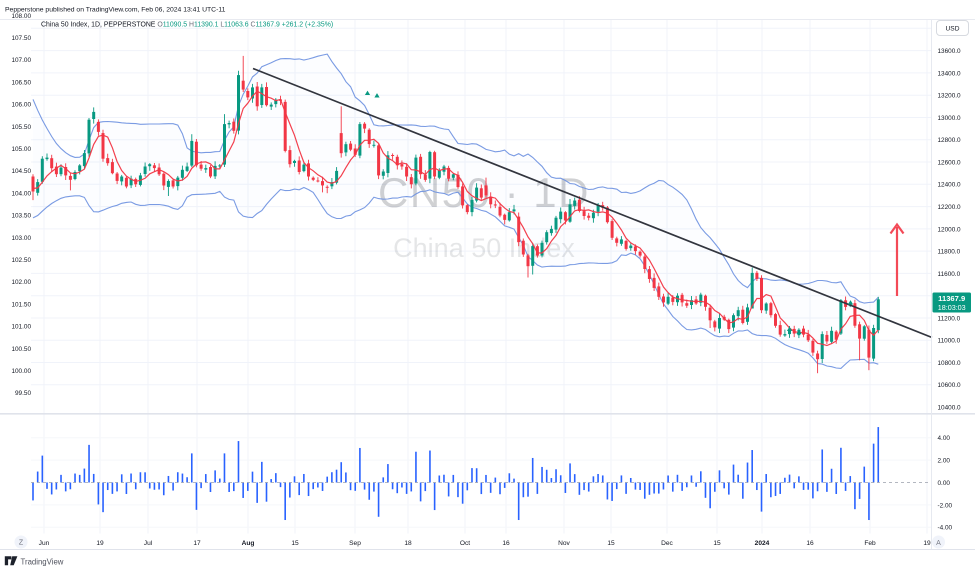 The height and width of the screenshot is (576, 975). I want to click on svg-text: Dec, so click(667, 543).